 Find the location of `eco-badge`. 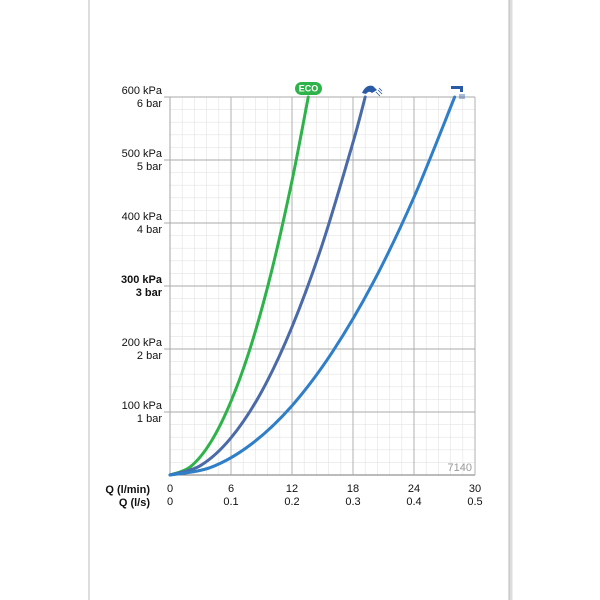

eco-badge is located at coordinates (308, 88).